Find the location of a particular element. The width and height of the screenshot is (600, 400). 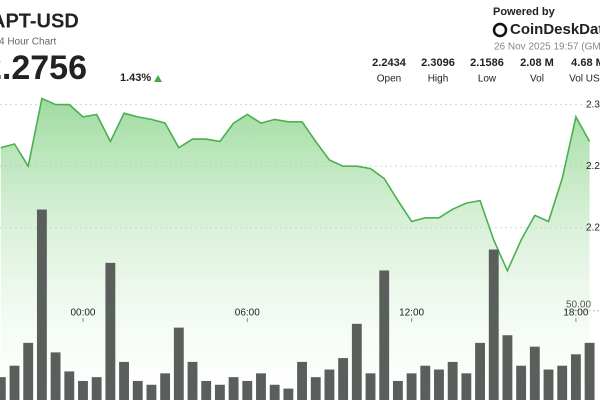

stat-label: Vol is located at coordinates (537, 79).